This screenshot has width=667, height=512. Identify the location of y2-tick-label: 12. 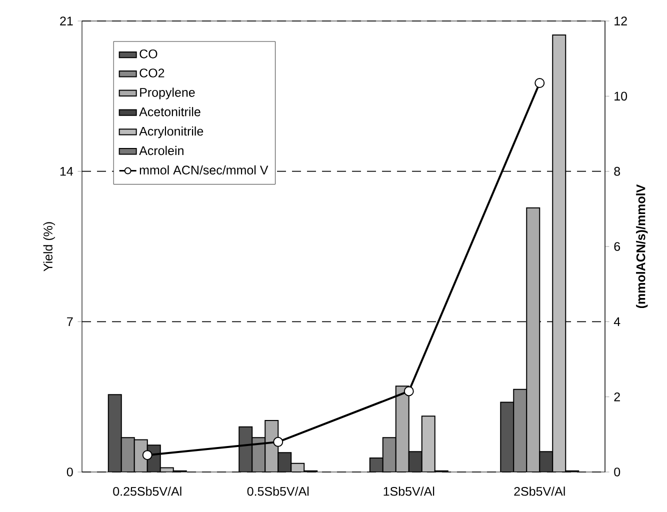
(620, 21).